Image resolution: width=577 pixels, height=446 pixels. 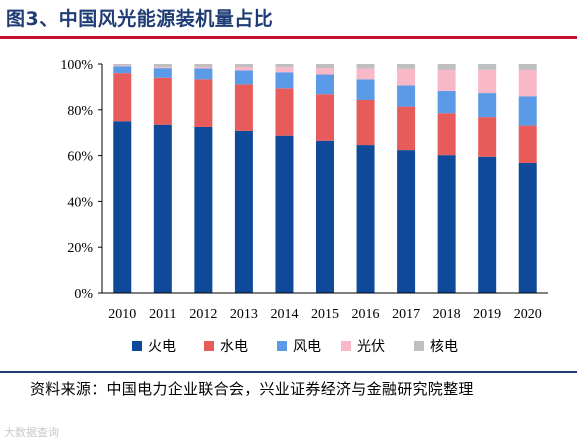 I want to click on bar-stack-2011, so click(x=162, y=178).